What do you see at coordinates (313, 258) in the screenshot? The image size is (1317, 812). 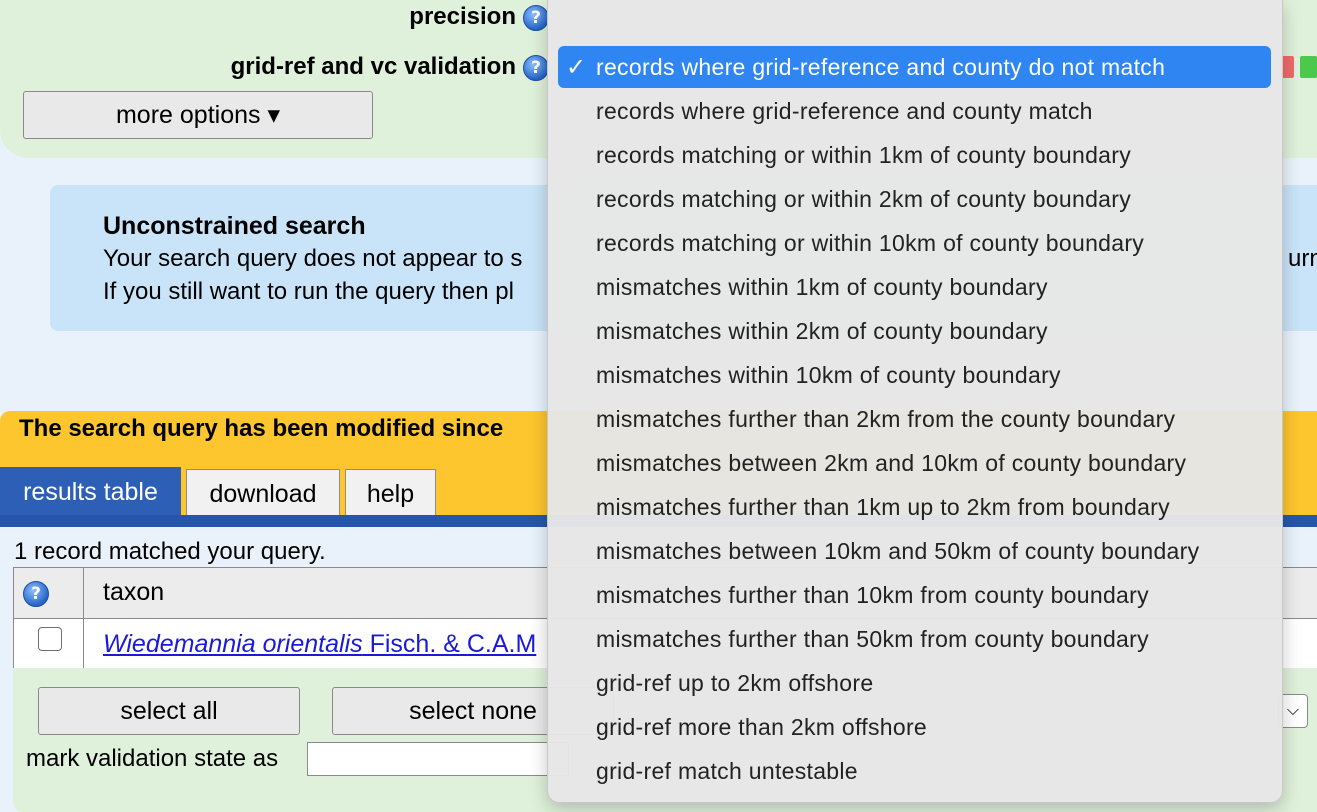 I see `notice-line-1: Your search query does not appear to s` at bounding box center [313, 258].